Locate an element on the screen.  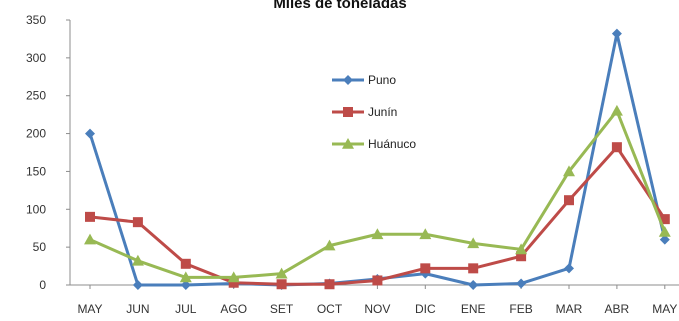
x-tick-label: OCT is located at coordinates (330, 309).